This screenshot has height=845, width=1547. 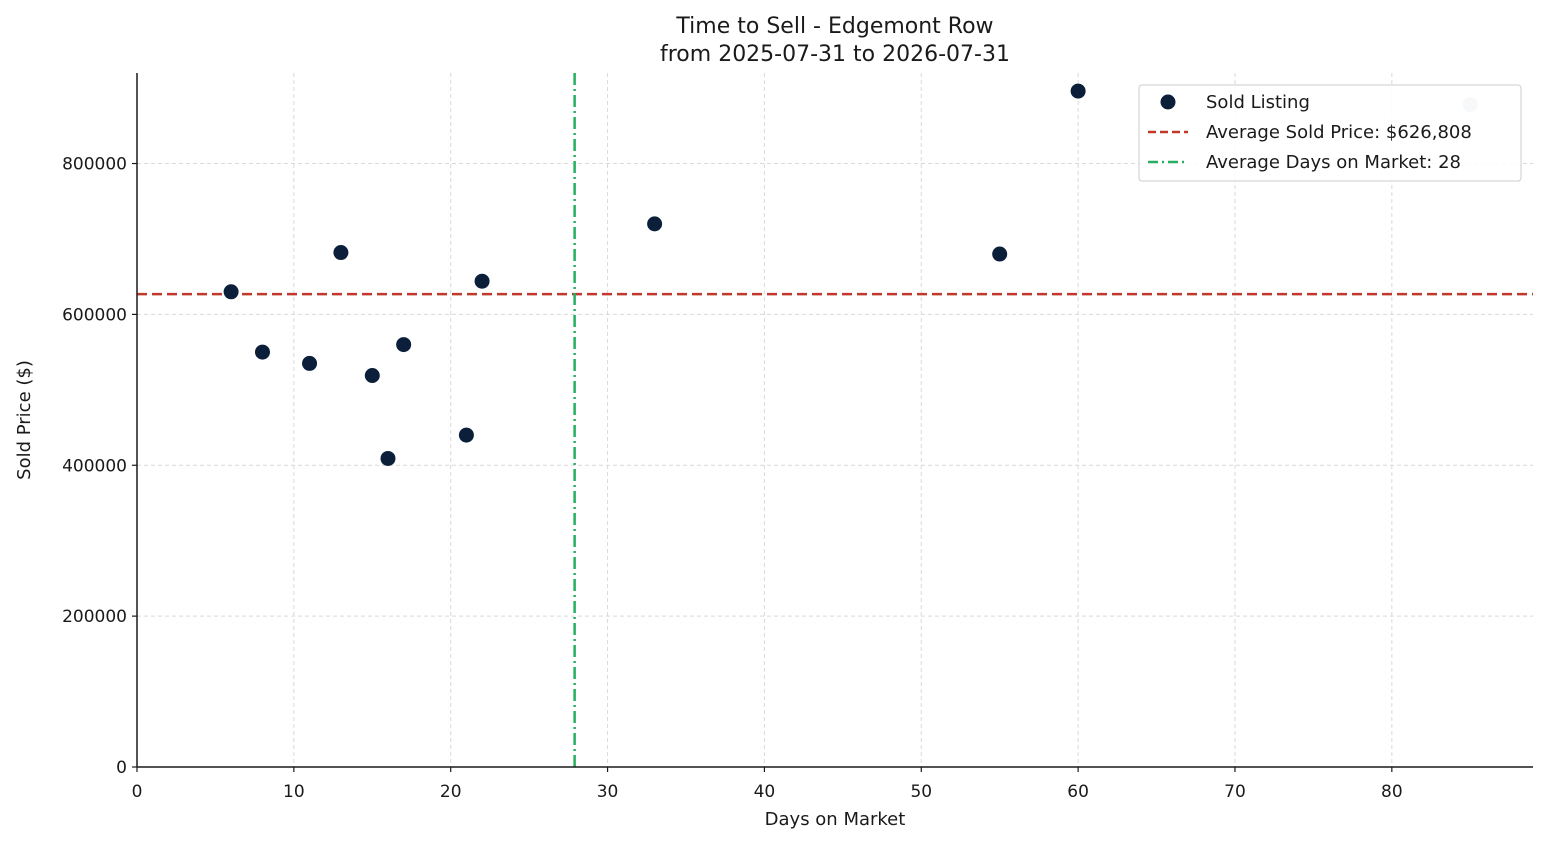 I want to click on legend-label-average-days: Average Days on Market: 28, so click(x=1333, y=162).